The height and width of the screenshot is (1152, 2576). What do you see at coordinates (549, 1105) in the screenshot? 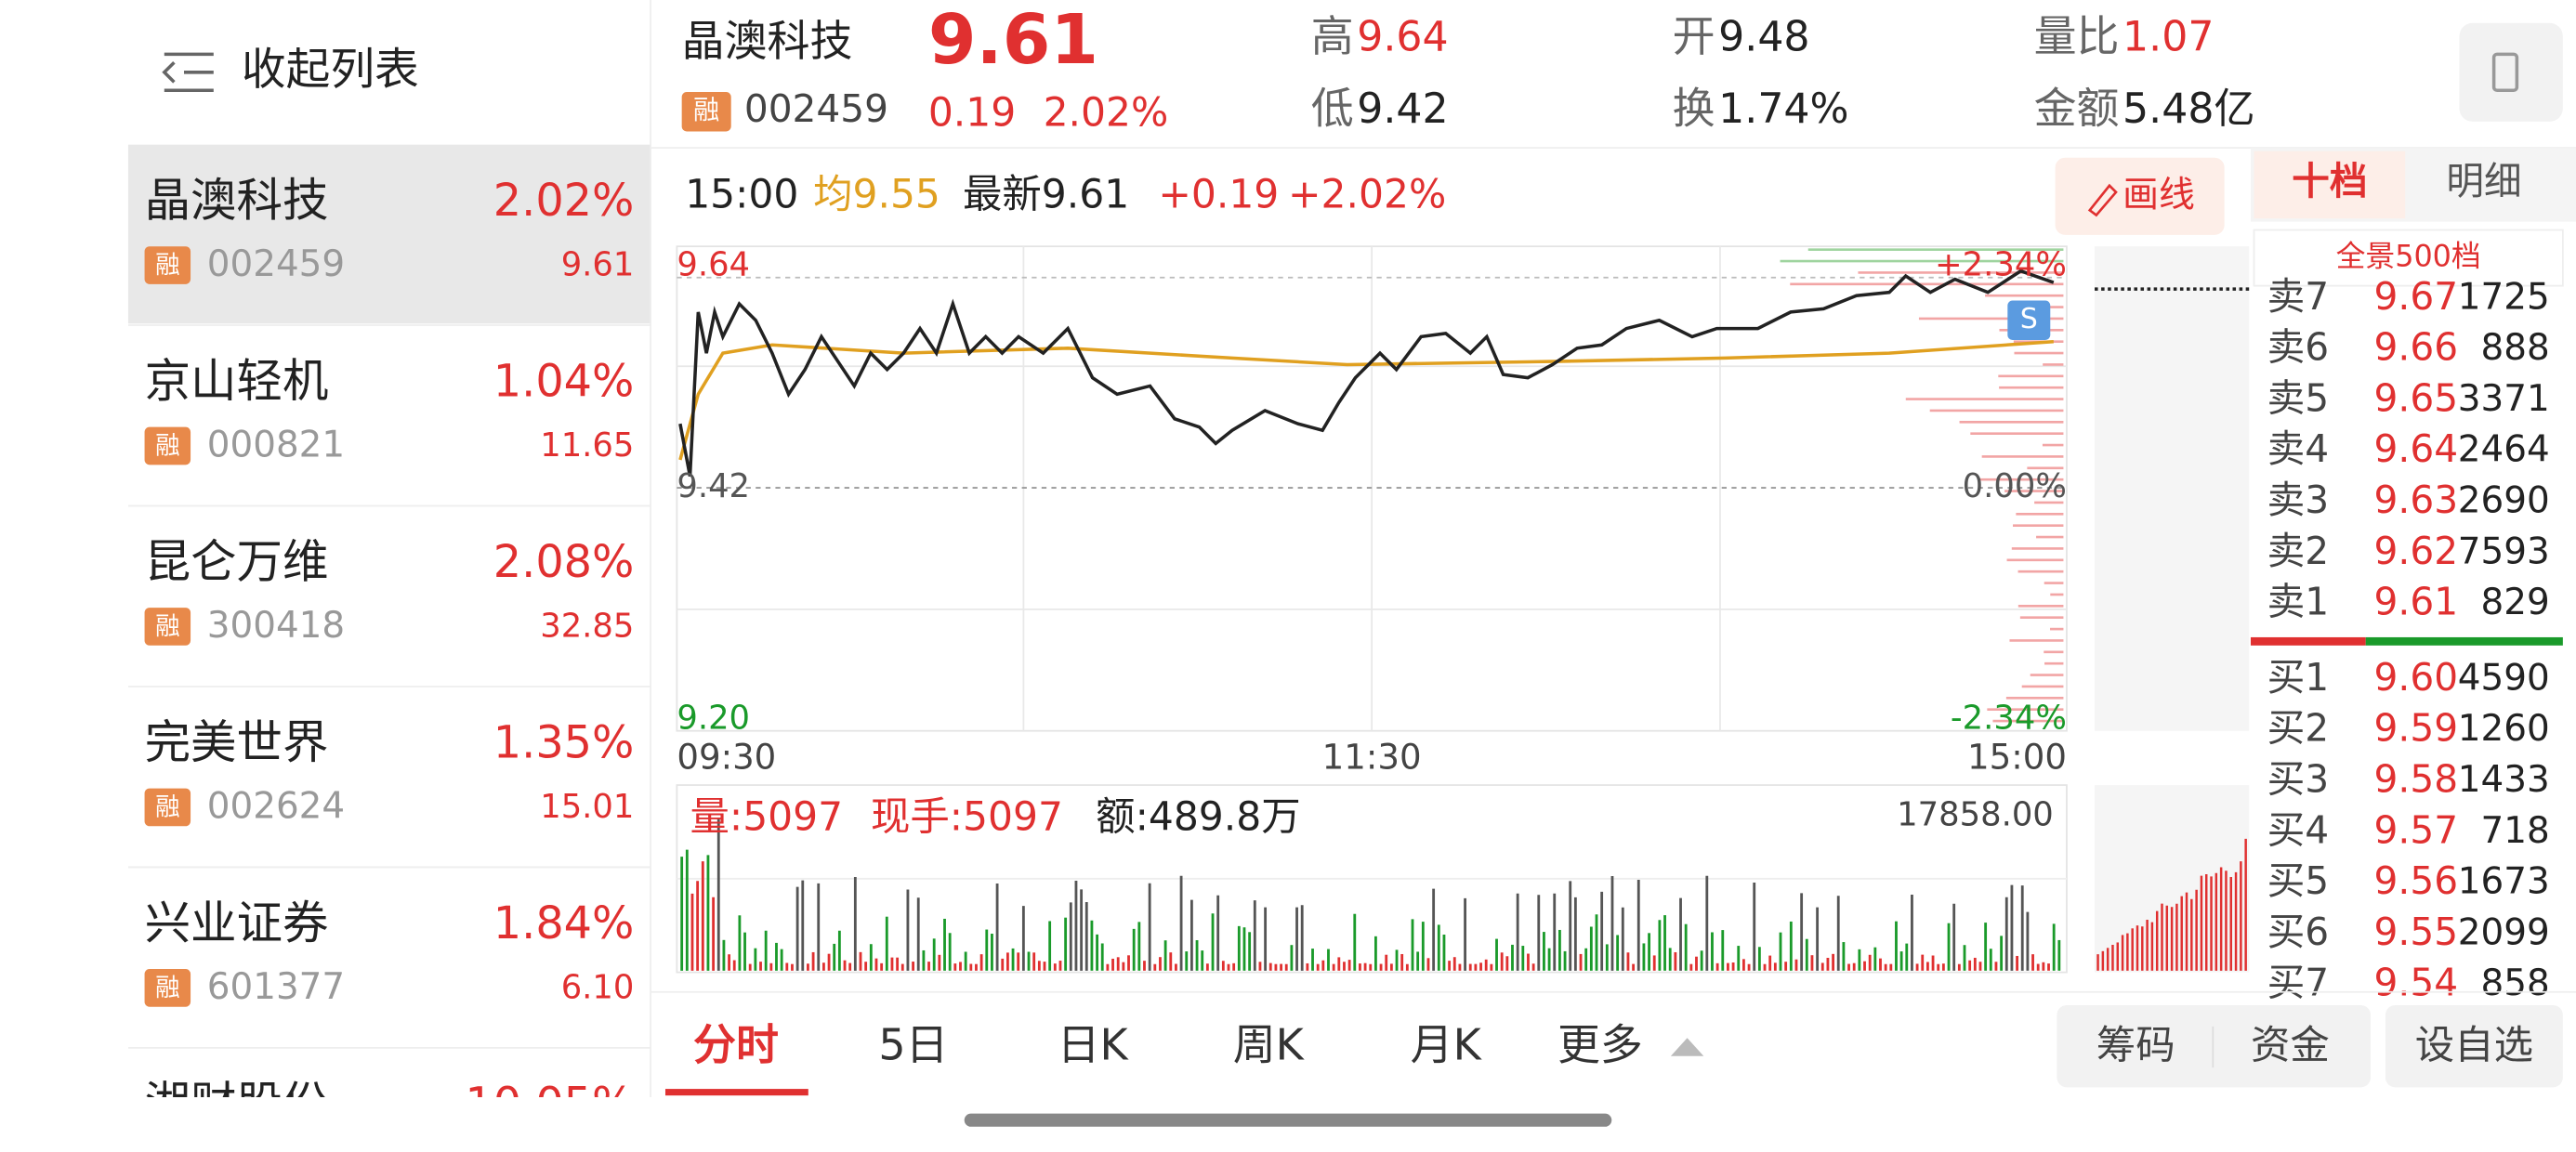
I see `stock-change: 10.05%` at bounding box center [549, 1105].